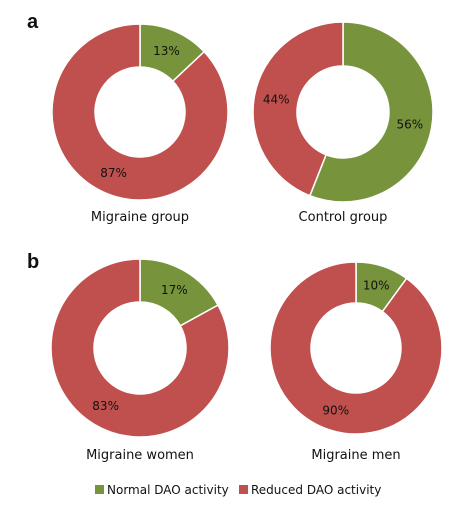 The height and width of the screenshot is (526, 473). I want to click on donut-migraine-women: 17% 83% Migraine women, so click(140, 360).